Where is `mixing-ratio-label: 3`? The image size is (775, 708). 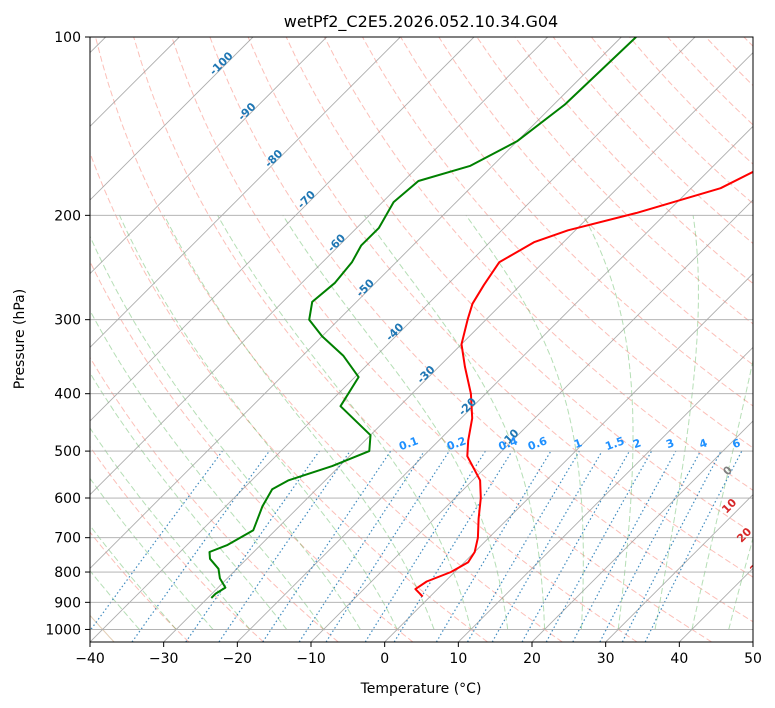
mixing-ratio-label: 3 is located at coordinates (670, 443).